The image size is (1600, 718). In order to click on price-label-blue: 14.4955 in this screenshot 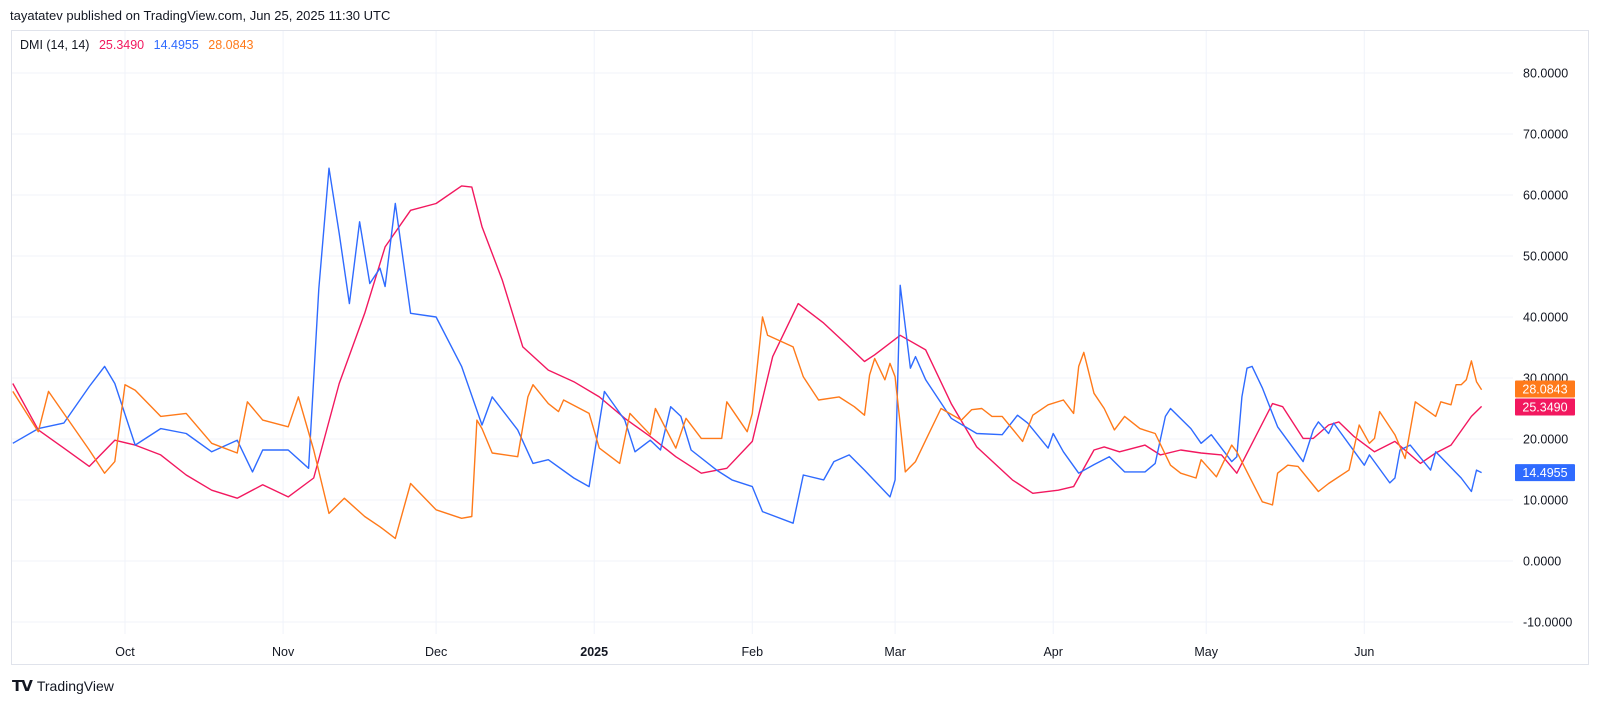, I will do `click(1544, 473)`.